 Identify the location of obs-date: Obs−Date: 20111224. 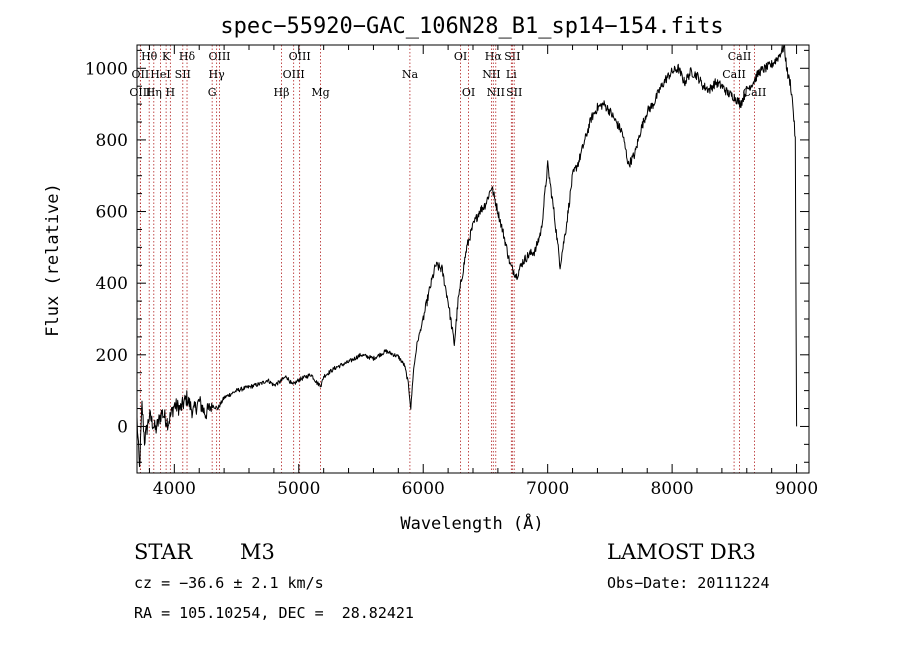
(688, 583).